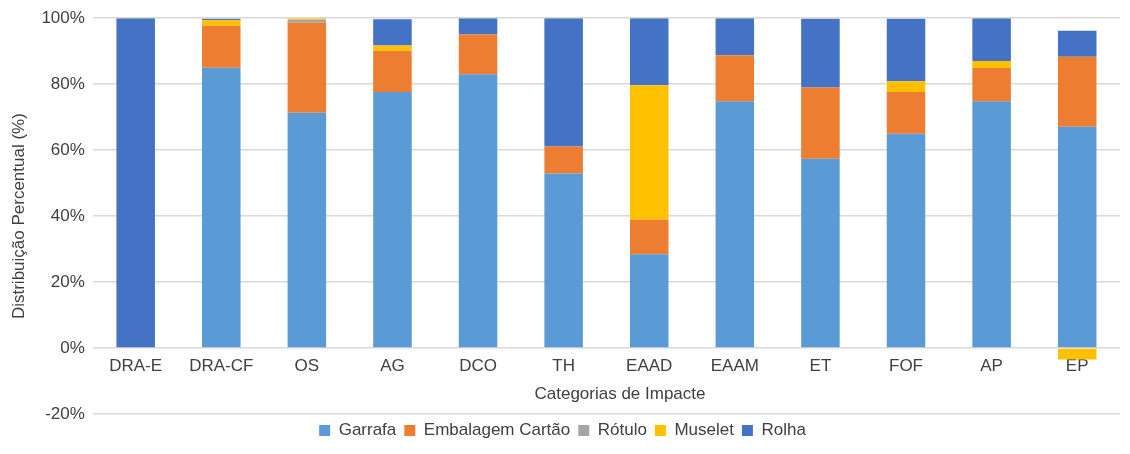 The image size is (1130, 454). What do you see at coordinates (67, 281) in the screenshot?
I see `y-tick-label: 20%` at bounding box center [67, 281].